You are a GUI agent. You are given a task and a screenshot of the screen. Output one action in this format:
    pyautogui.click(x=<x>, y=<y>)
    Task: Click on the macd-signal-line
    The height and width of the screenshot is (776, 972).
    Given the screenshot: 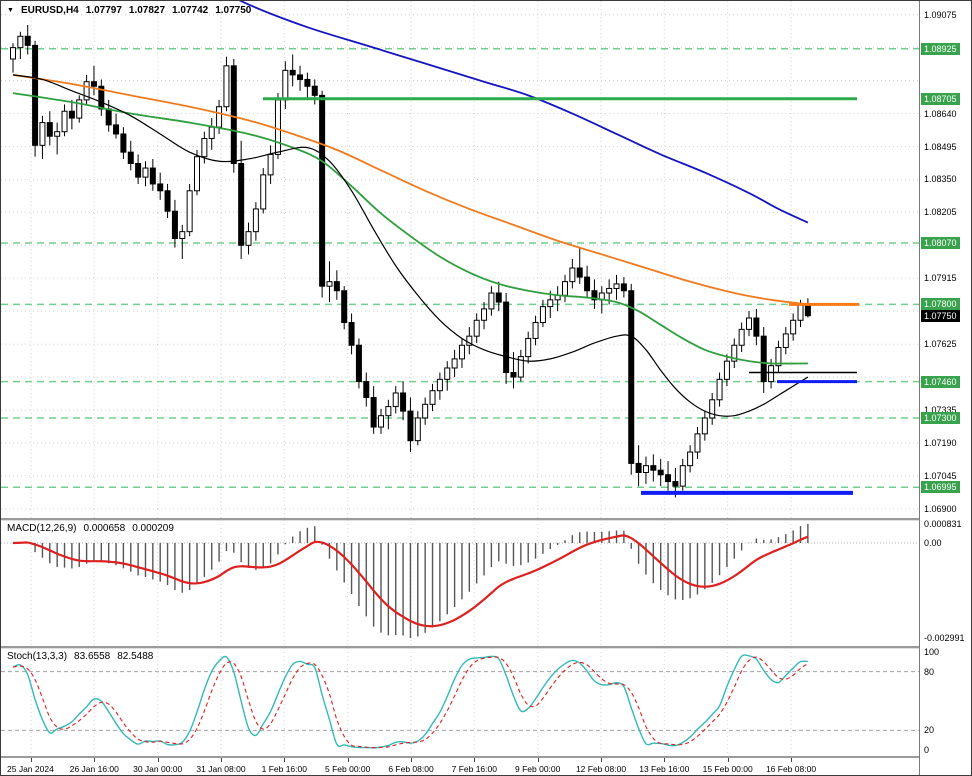 What is the action you would take?
    pyautogui.click(x=410, y=581)
    